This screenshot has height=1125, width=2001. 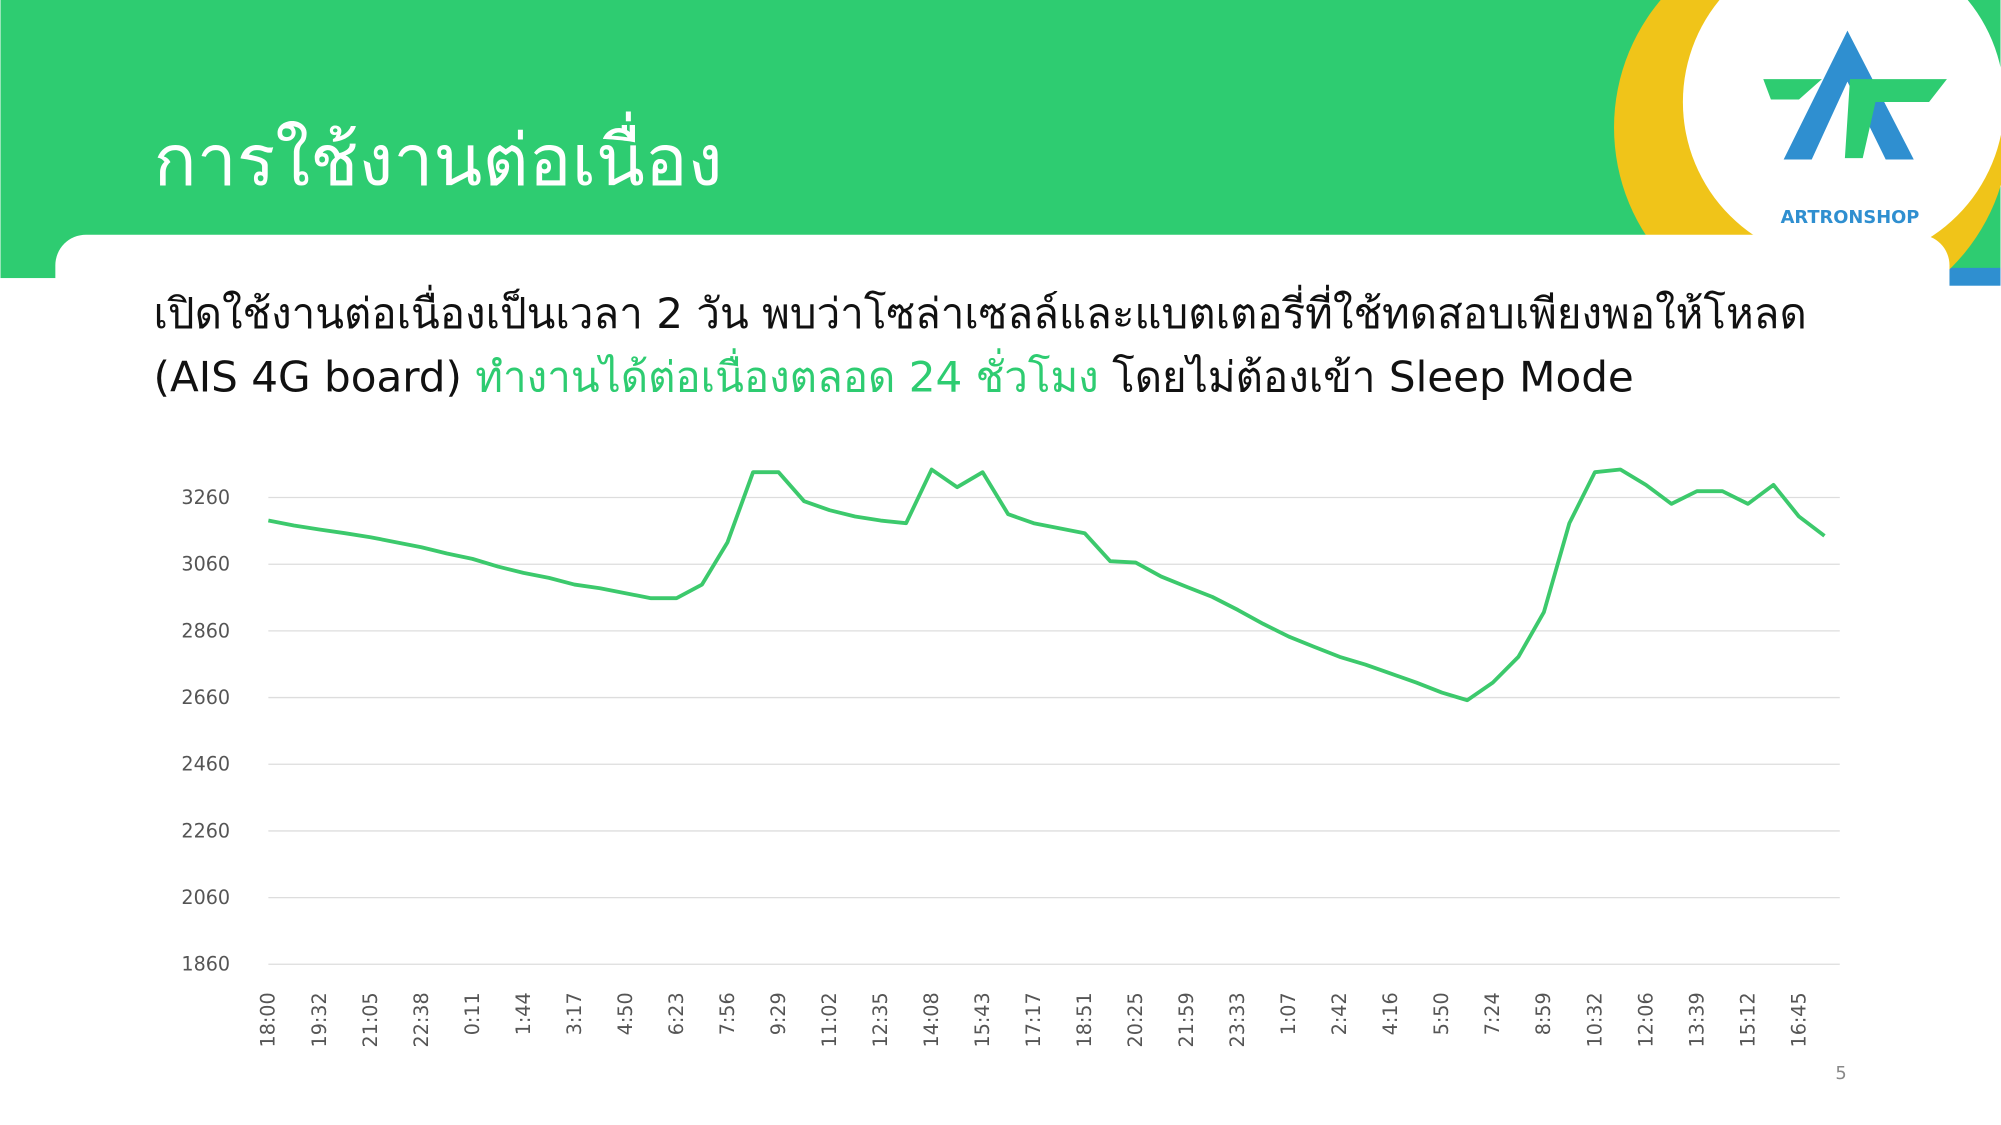 I want to click on y-tick-label: 3060, so click(x=205, y=564).